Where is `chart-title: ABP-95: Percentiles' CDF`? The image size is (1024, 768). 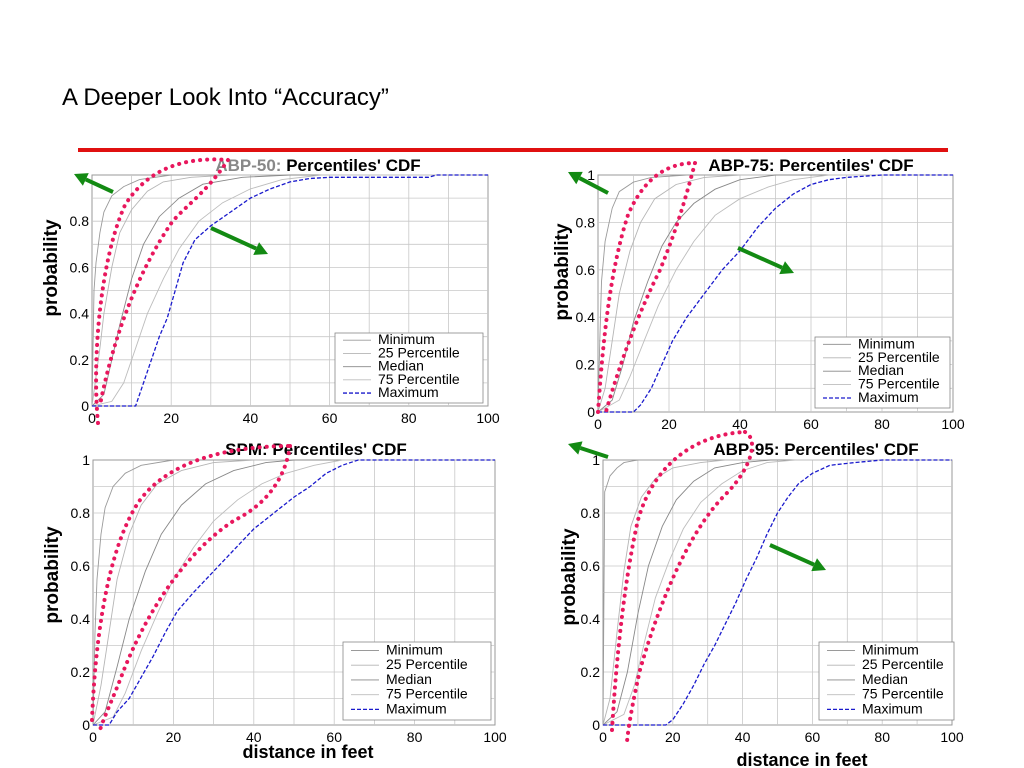
chart-title: ABP-95: Percentiles' CDF is located at coordinates (815, 449).